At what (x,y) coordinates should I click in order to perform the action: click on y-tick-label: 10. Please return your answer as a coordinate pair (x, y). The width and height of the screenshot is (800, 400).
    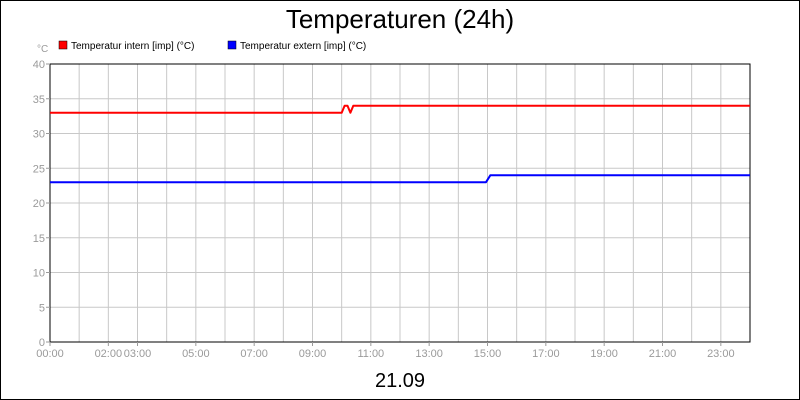
    Looking at the image, I should click on (39, 274).